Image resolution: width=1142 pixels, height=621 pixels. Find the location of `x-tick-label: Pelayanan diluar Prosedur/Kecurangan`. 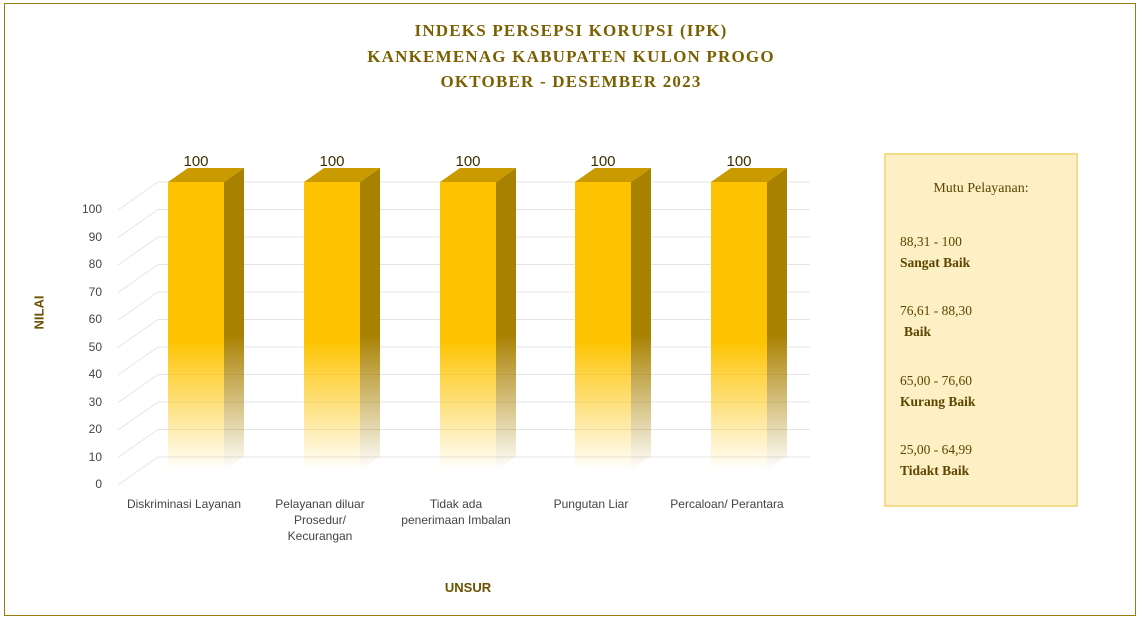

x-tick-label: Pelayanan diluar Prosedur/Kecurangan is located at coordinates (320, 520).